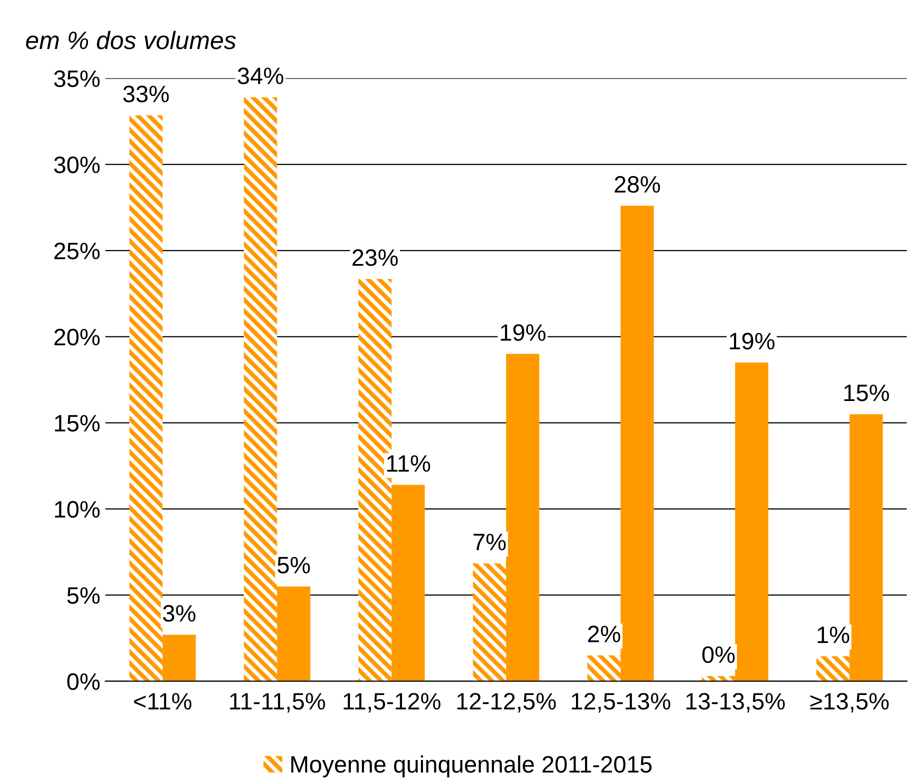  What do you see at coordinates (392, 702) in the screenshot?
I see `x-tick-label: 11,5-12%` at bounding box center [392, 702].